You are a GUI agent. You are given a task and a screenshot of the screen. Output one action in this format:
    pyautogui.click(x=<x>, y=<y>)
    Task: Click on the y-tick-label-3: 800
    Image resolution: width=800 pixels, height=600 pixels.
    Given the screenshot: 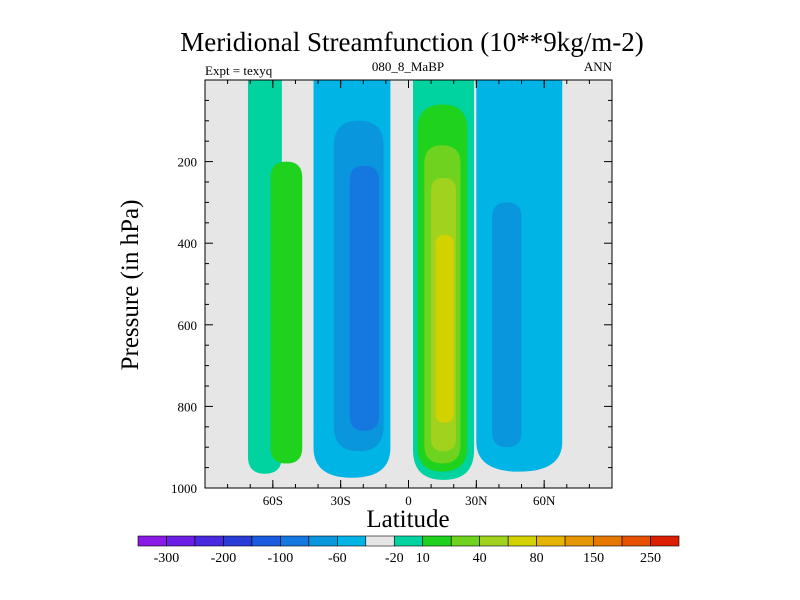 What is the action you would take?
    pyautogui.click(x=188, y=406)
    